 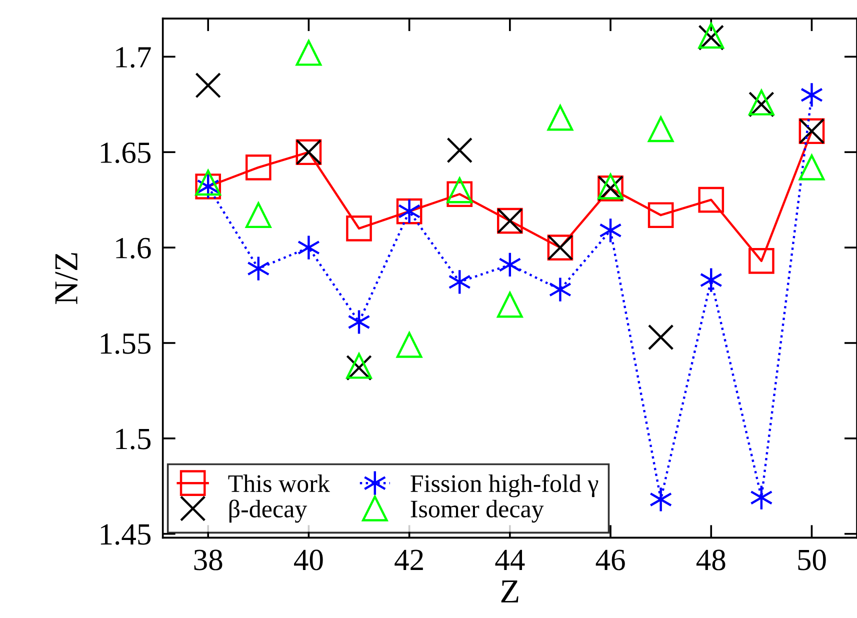 What do you see at coordinates (133, 57) in the screenshot?
I see `y-tick-label: 1.7` at bounding box center [133, 57].